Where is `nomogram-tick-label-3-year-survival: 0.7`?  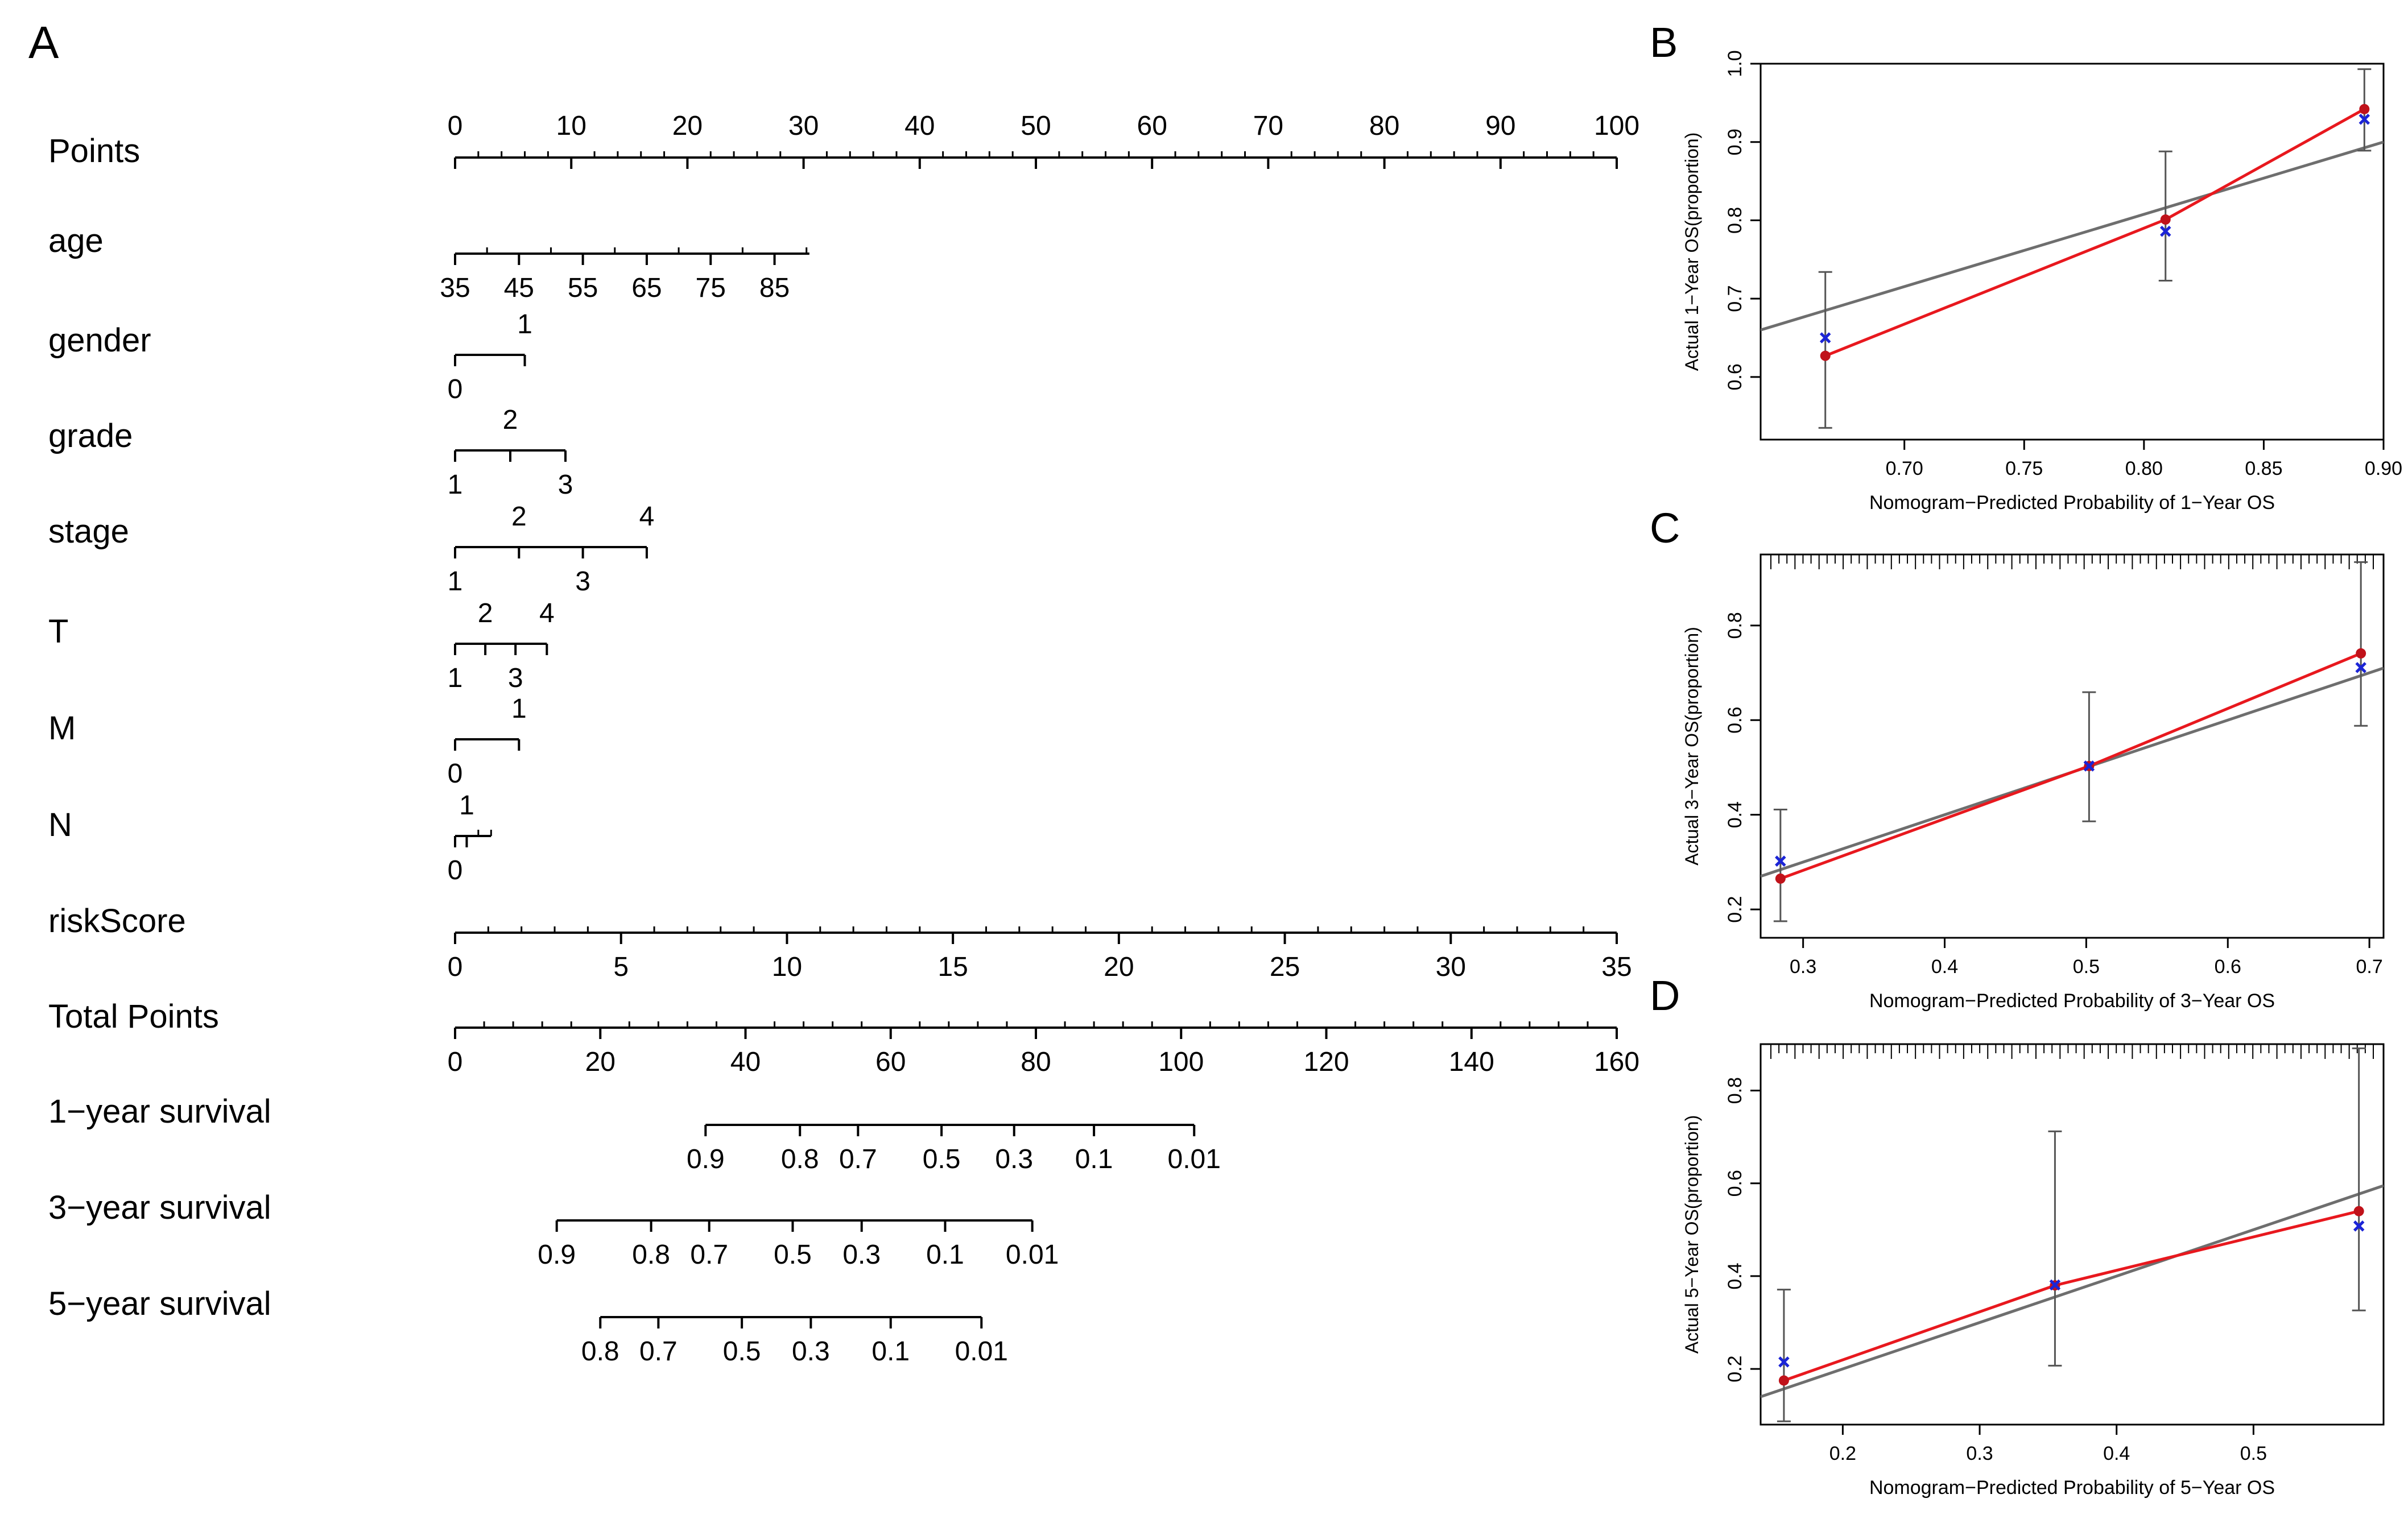
nomogram-tick-label-3-year-survival: 0.7 is located at coordinates (709, 1255).